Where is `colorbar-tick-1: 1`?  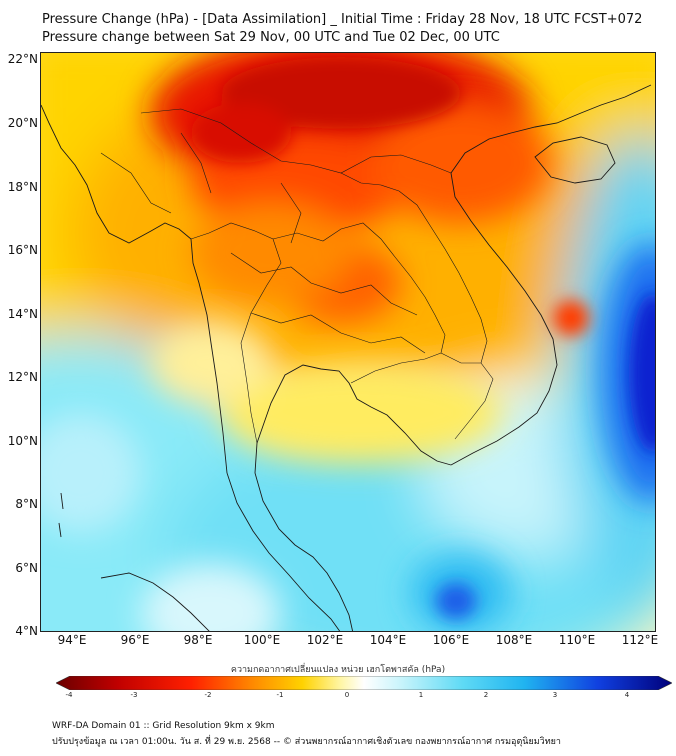 colorbar-tick-1: 1 is located at coordinates (421, 695).